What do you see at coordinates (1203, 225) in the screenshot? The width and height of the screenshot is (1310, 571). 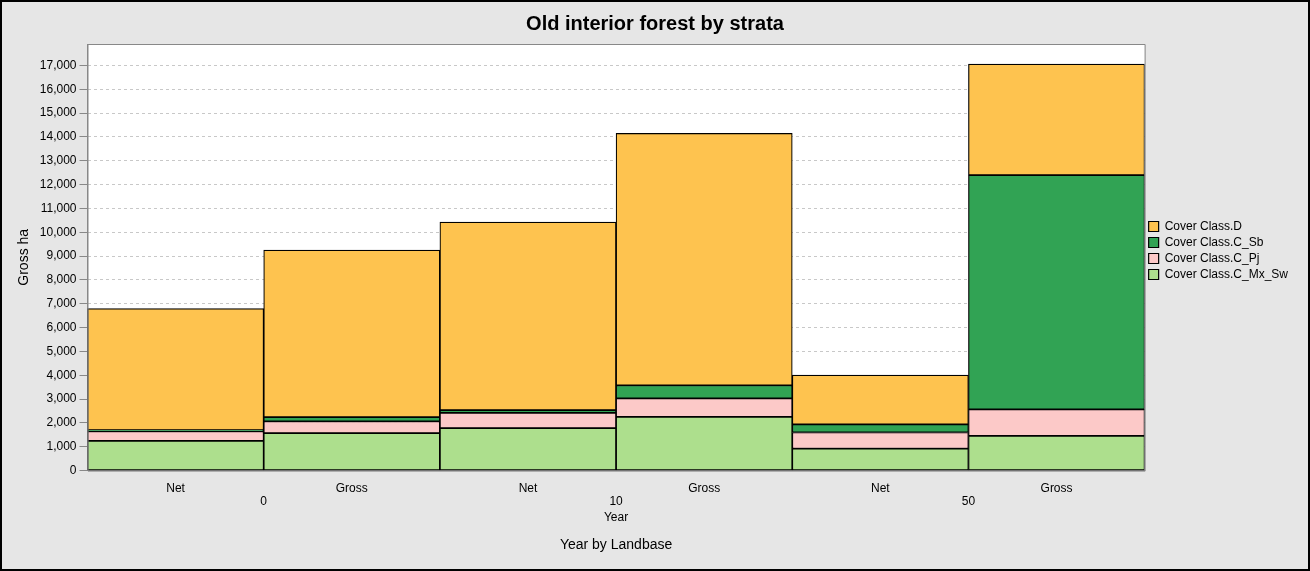 I see `legend-label: Cover Class.D` at bounding box center [1203, 225].